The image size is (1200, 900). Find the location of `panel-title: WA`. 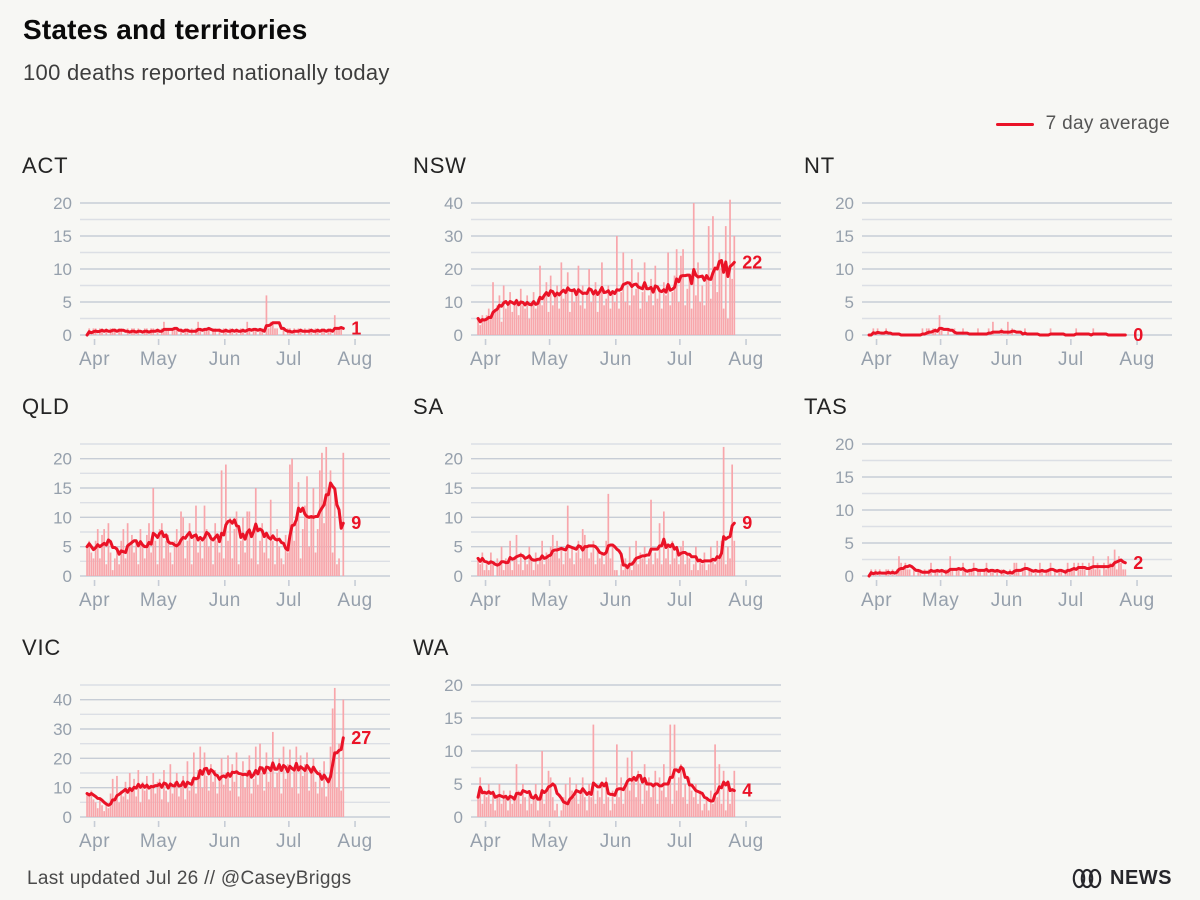

panel-title: WA is located at coordinates (431, 647).